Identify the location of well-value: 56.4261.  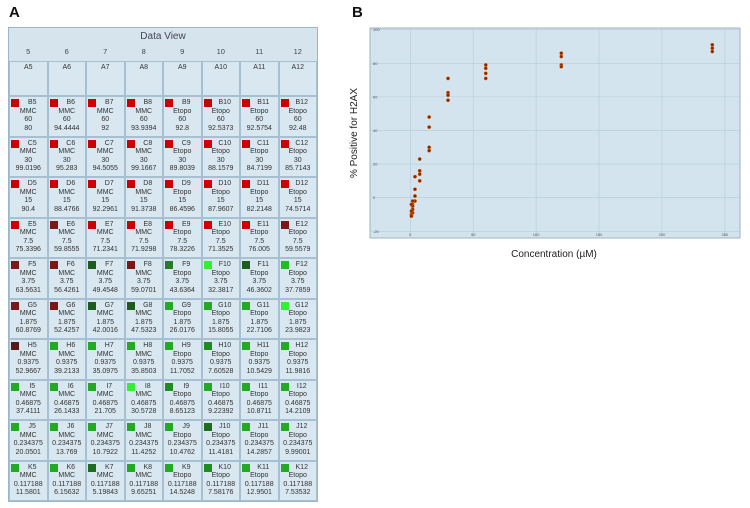
(67, 290).